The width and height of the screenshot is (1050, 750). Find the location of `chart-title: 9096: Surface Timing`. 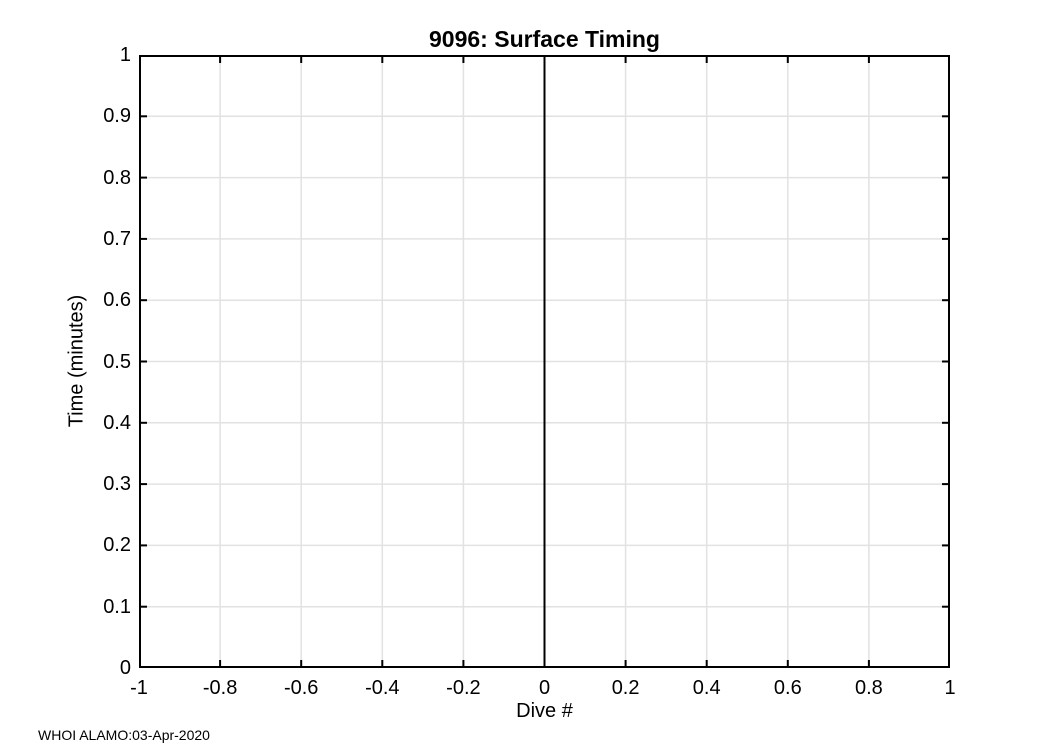

chart-title: 9096: Surface Timing is located at coordinates (544, 39).